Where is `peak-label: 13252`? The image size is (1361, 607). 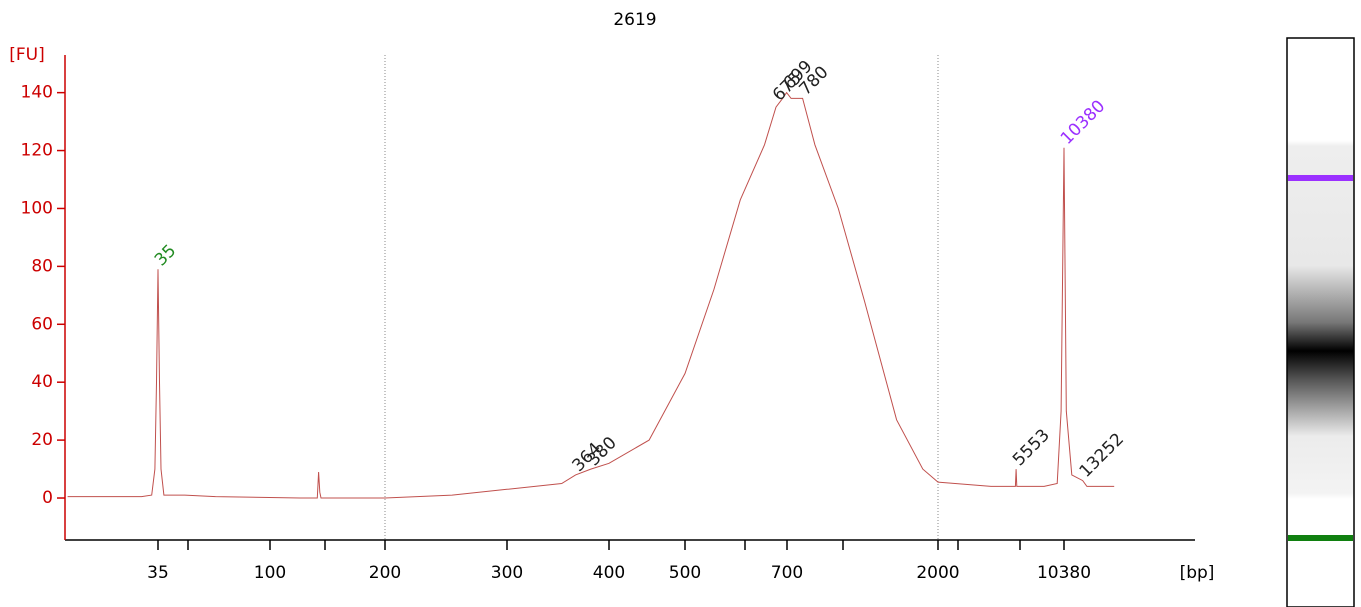
peak-label: 13252 is located at coordinates (1102, 455).